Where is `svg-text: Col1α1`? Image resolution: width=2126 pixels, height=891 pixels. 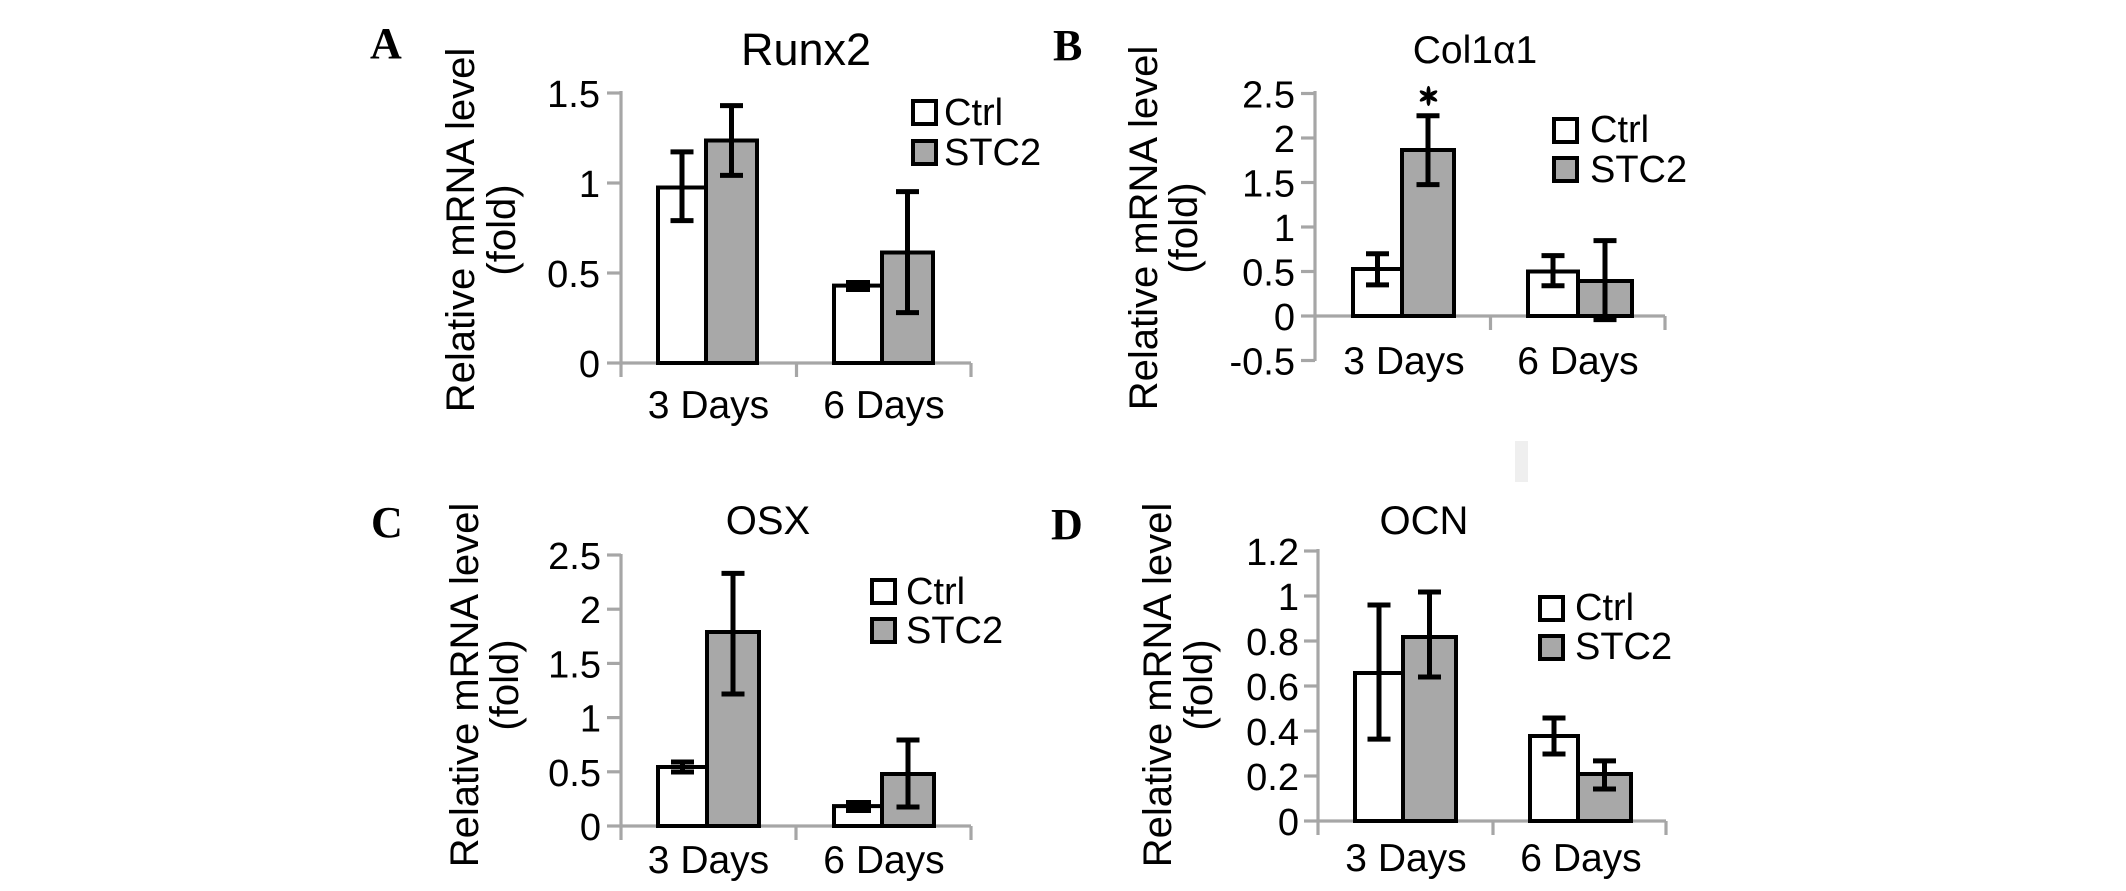 svg-text: Col1α1 is located at coordinates (1475, 50).